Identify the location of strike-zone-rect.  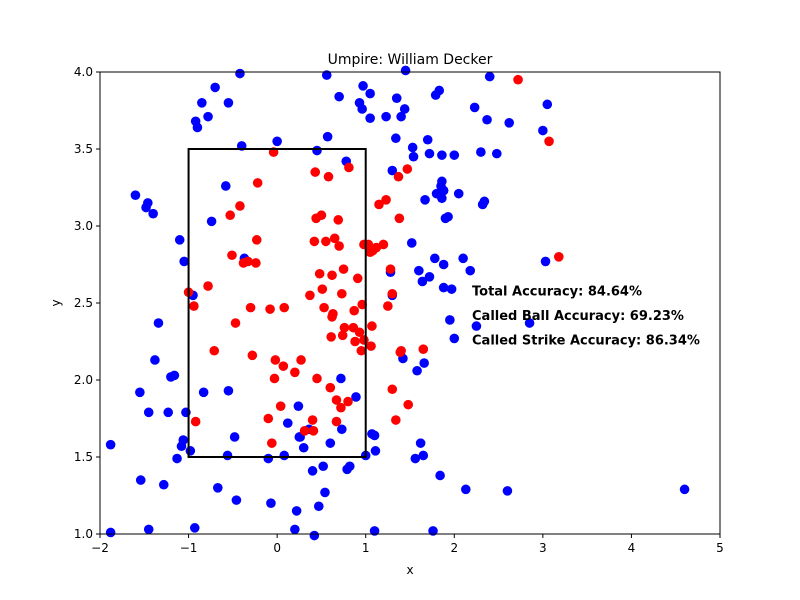
(277, 303).